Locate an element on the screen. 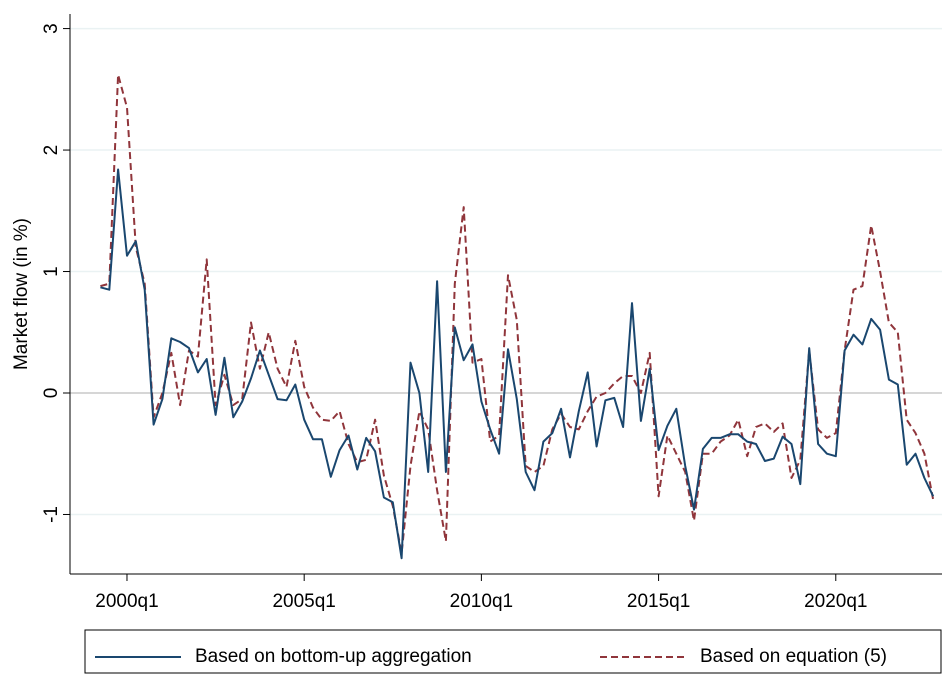 Image resolution: width=942 pixels, height=674 pixels. x-tick-label: 2010q1 is located at coordinates (481, 601).